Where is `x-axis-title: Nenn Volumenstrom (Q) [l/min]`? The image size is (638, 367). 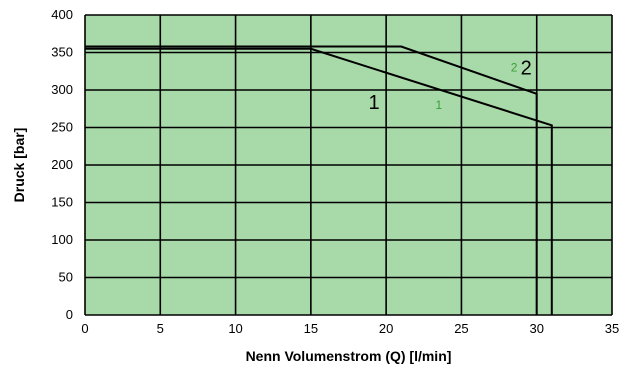 x-axis-title: Nenn Volumenstrom (Q) [l/min] is located at coordinates (349, 356).